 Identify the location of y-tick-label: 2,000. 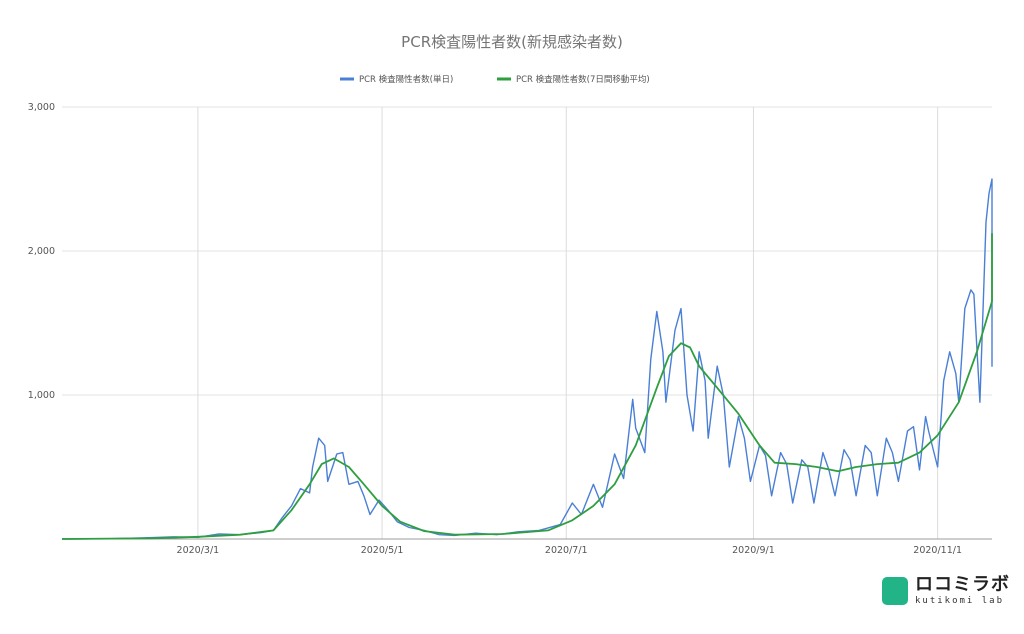
(41, 251).